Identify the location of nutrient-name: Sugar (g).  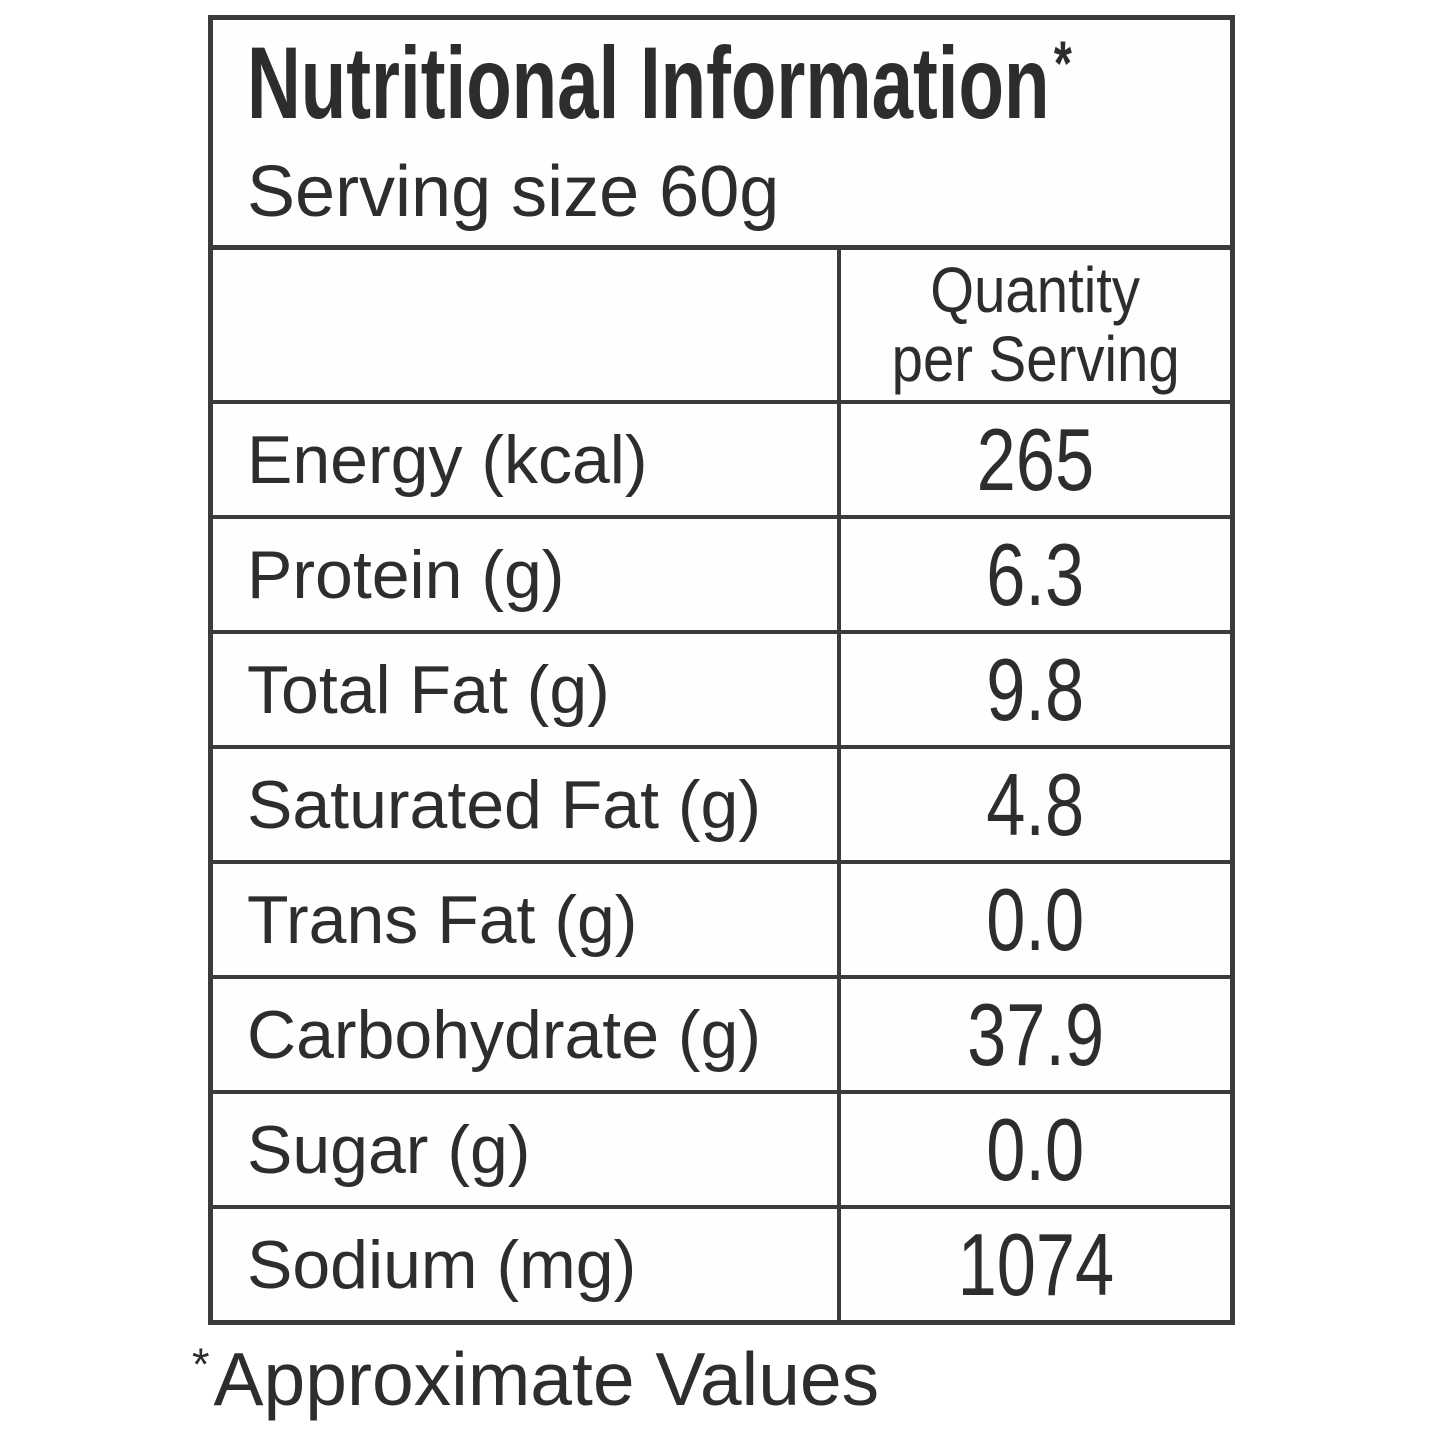
(389, 1149).